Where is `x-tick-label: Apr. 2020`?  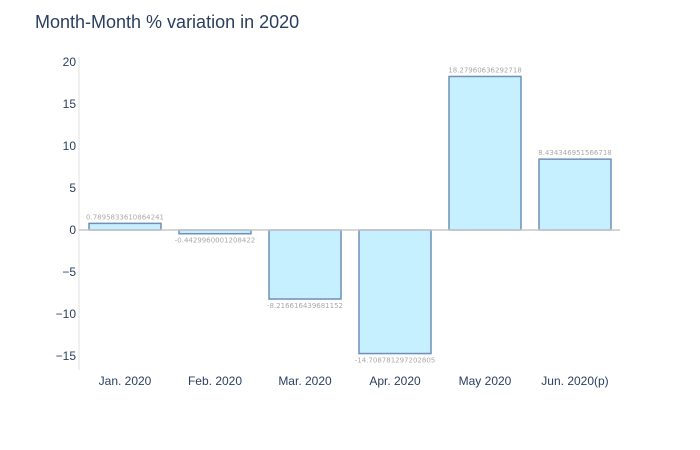
x-tick-label: Apr. 2020 is located at coordinates (395, 381).